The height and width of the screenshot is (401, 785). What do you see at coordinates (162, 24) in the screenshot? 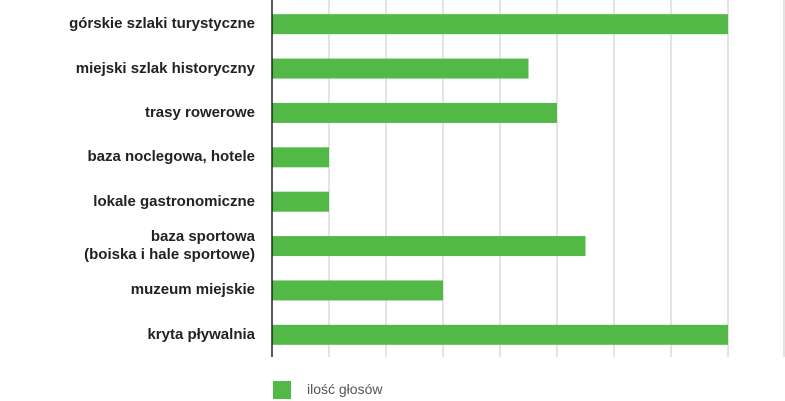
I see `y-tick-label: górskie szlaki turystyczne` at bounding box center [162, 24].